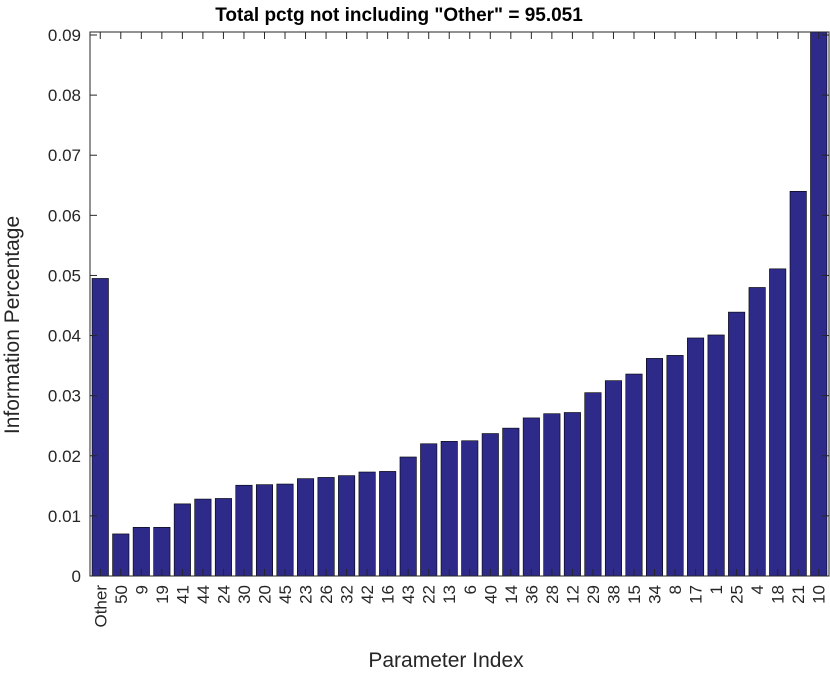  What do you see at coordinates (64, 215) in the screenshot?
I see `y-tick-label: 0.06` at bounding box center [64, 215].